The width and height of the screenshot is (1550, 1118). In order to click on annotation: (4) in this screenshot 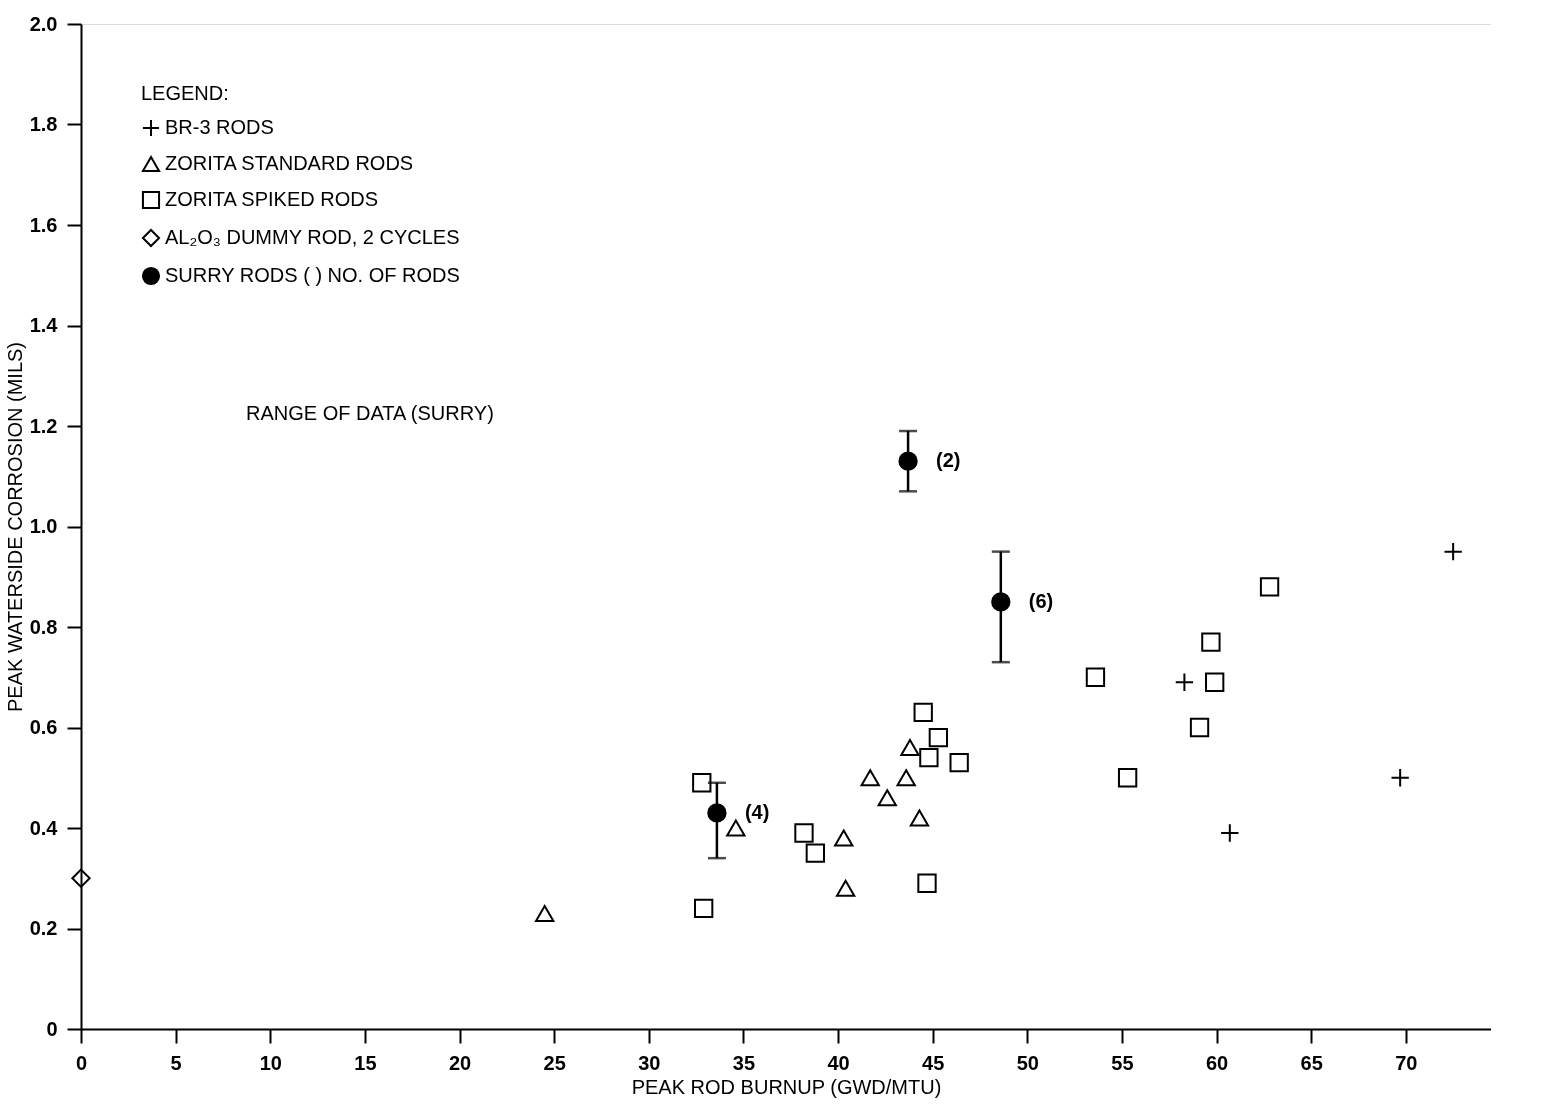, I will do `click(757, 811)`.